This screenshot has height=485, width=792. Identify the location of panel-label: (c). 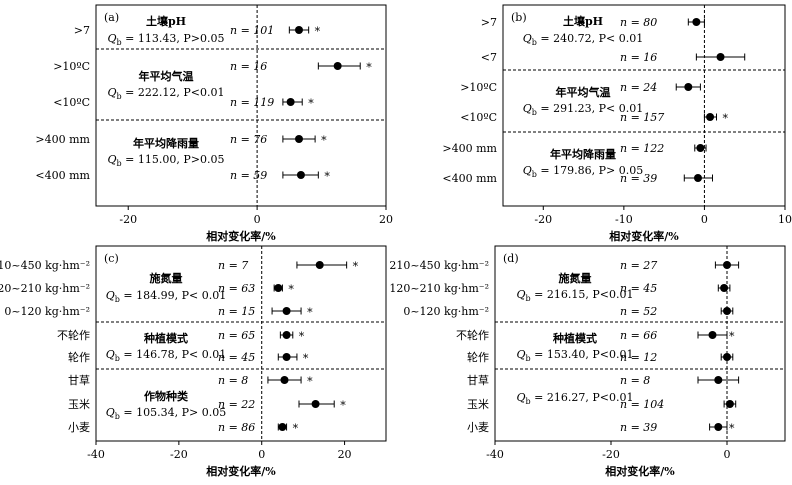
(111, 258).